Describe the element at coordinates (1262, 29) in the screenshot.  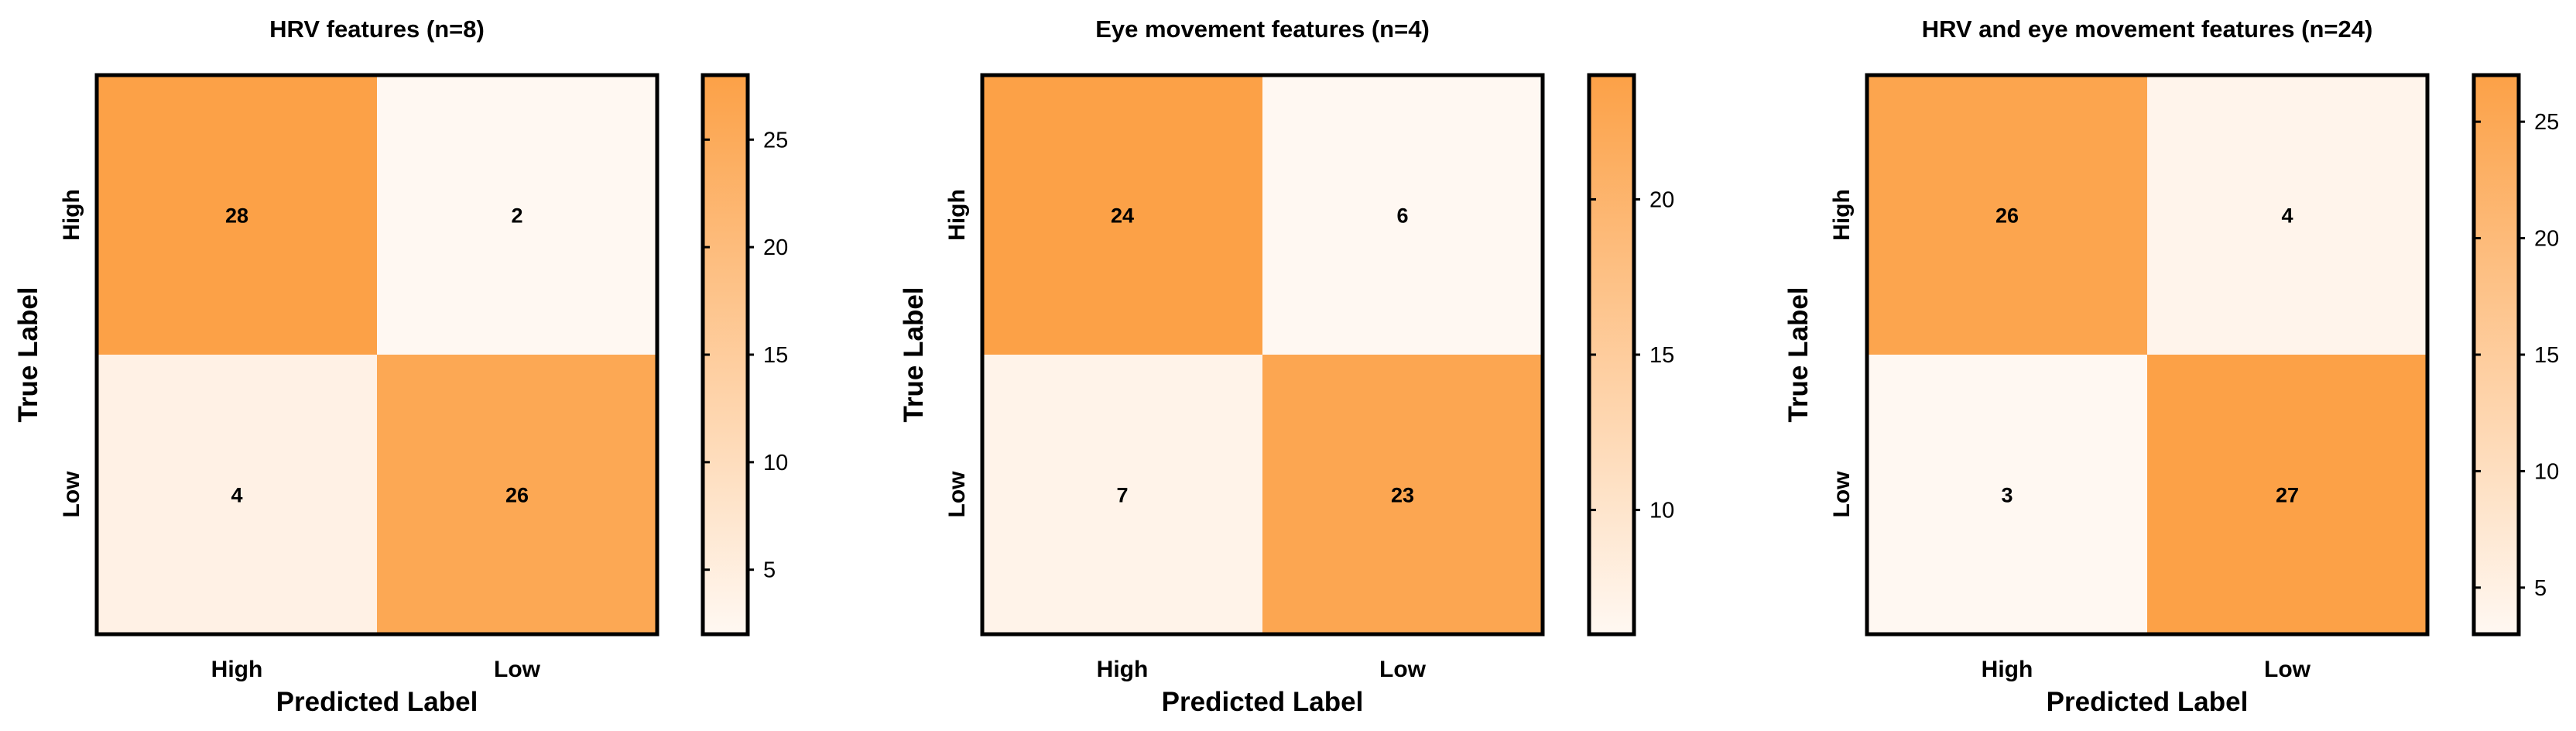
I see `chart-title: Eye movement features (n=4)` at that location.